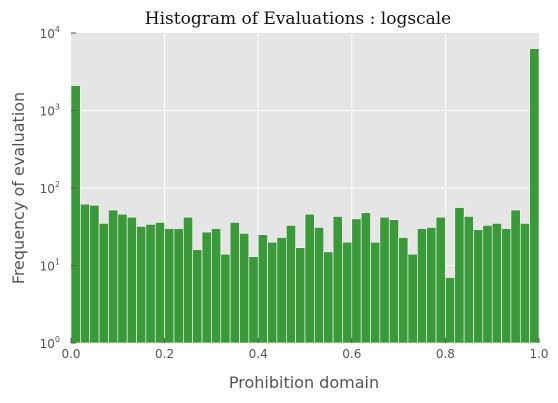 The image size is (558, 403). I want to click on y-tick-label: 10¹, so click(50, 266).